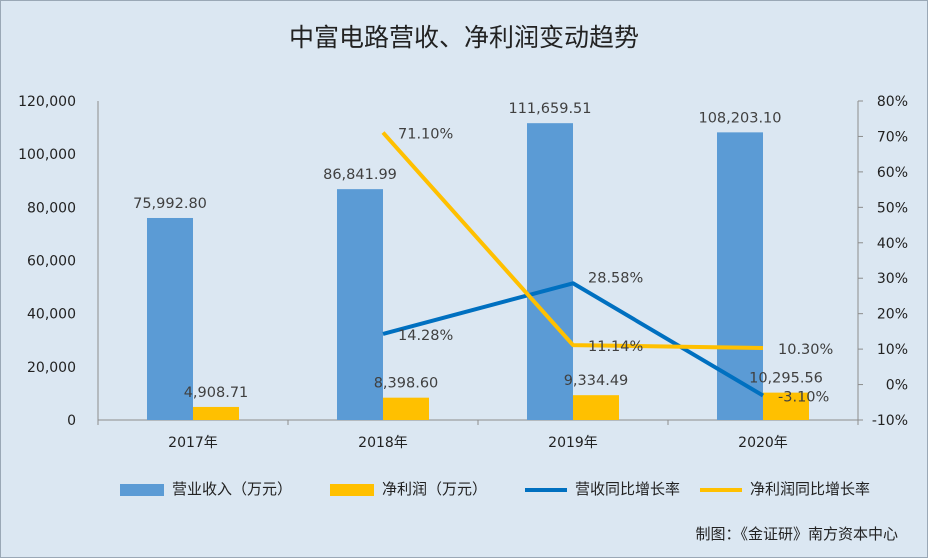 This screenshot has width=928, height=558. Describe the element at coordinates (51, 262) in the screenshot. I see `y-left-tick-label: 60,000` at that location.